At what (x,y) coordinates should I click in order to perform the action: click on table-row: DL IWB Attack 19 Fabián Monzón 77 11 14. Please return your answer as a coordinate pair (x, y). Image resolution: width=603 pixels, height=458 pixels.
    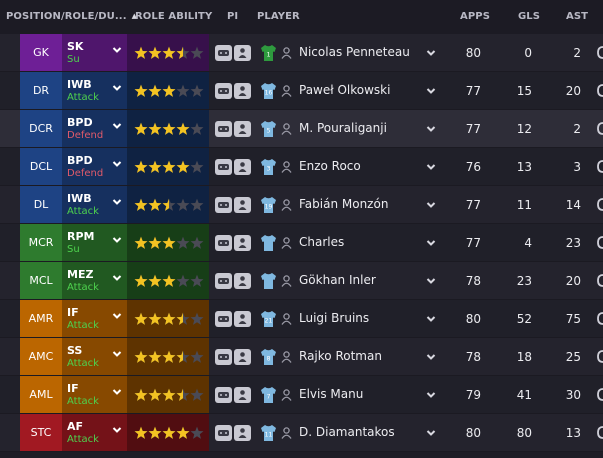
    Looking at the image, I should click on (301, 205).